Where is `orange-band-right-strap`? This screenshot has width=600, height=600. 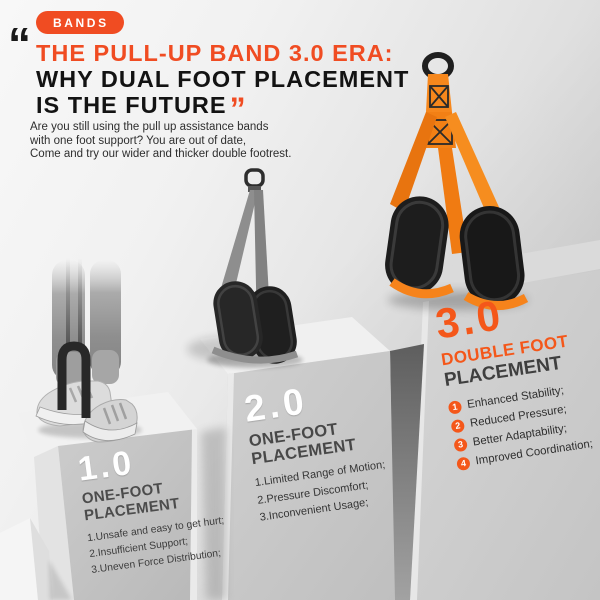
orange-band-right-strap is located at coordinates (474, 167).